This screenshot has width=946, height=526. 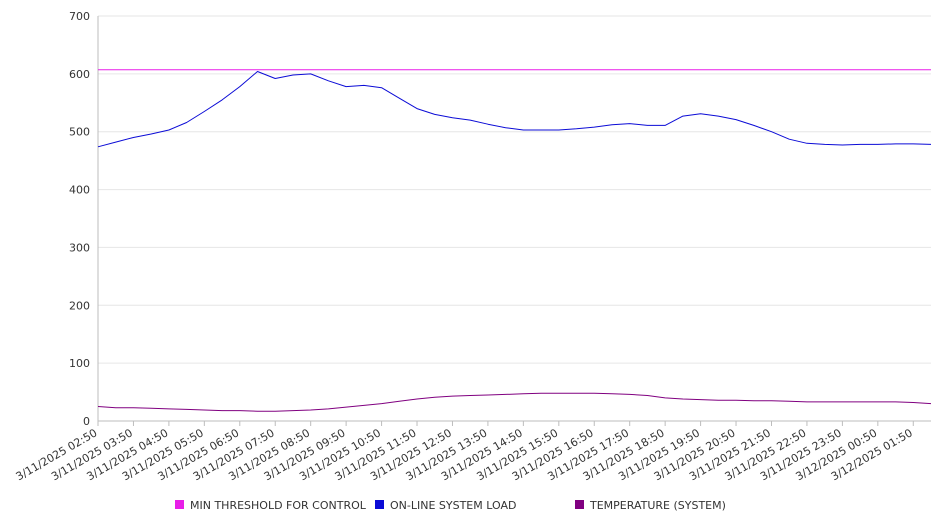 What do you see at coordinates (79, 132) in the screenshot?
I see `y-tick-label: 500` at bounding box center [79, 132].